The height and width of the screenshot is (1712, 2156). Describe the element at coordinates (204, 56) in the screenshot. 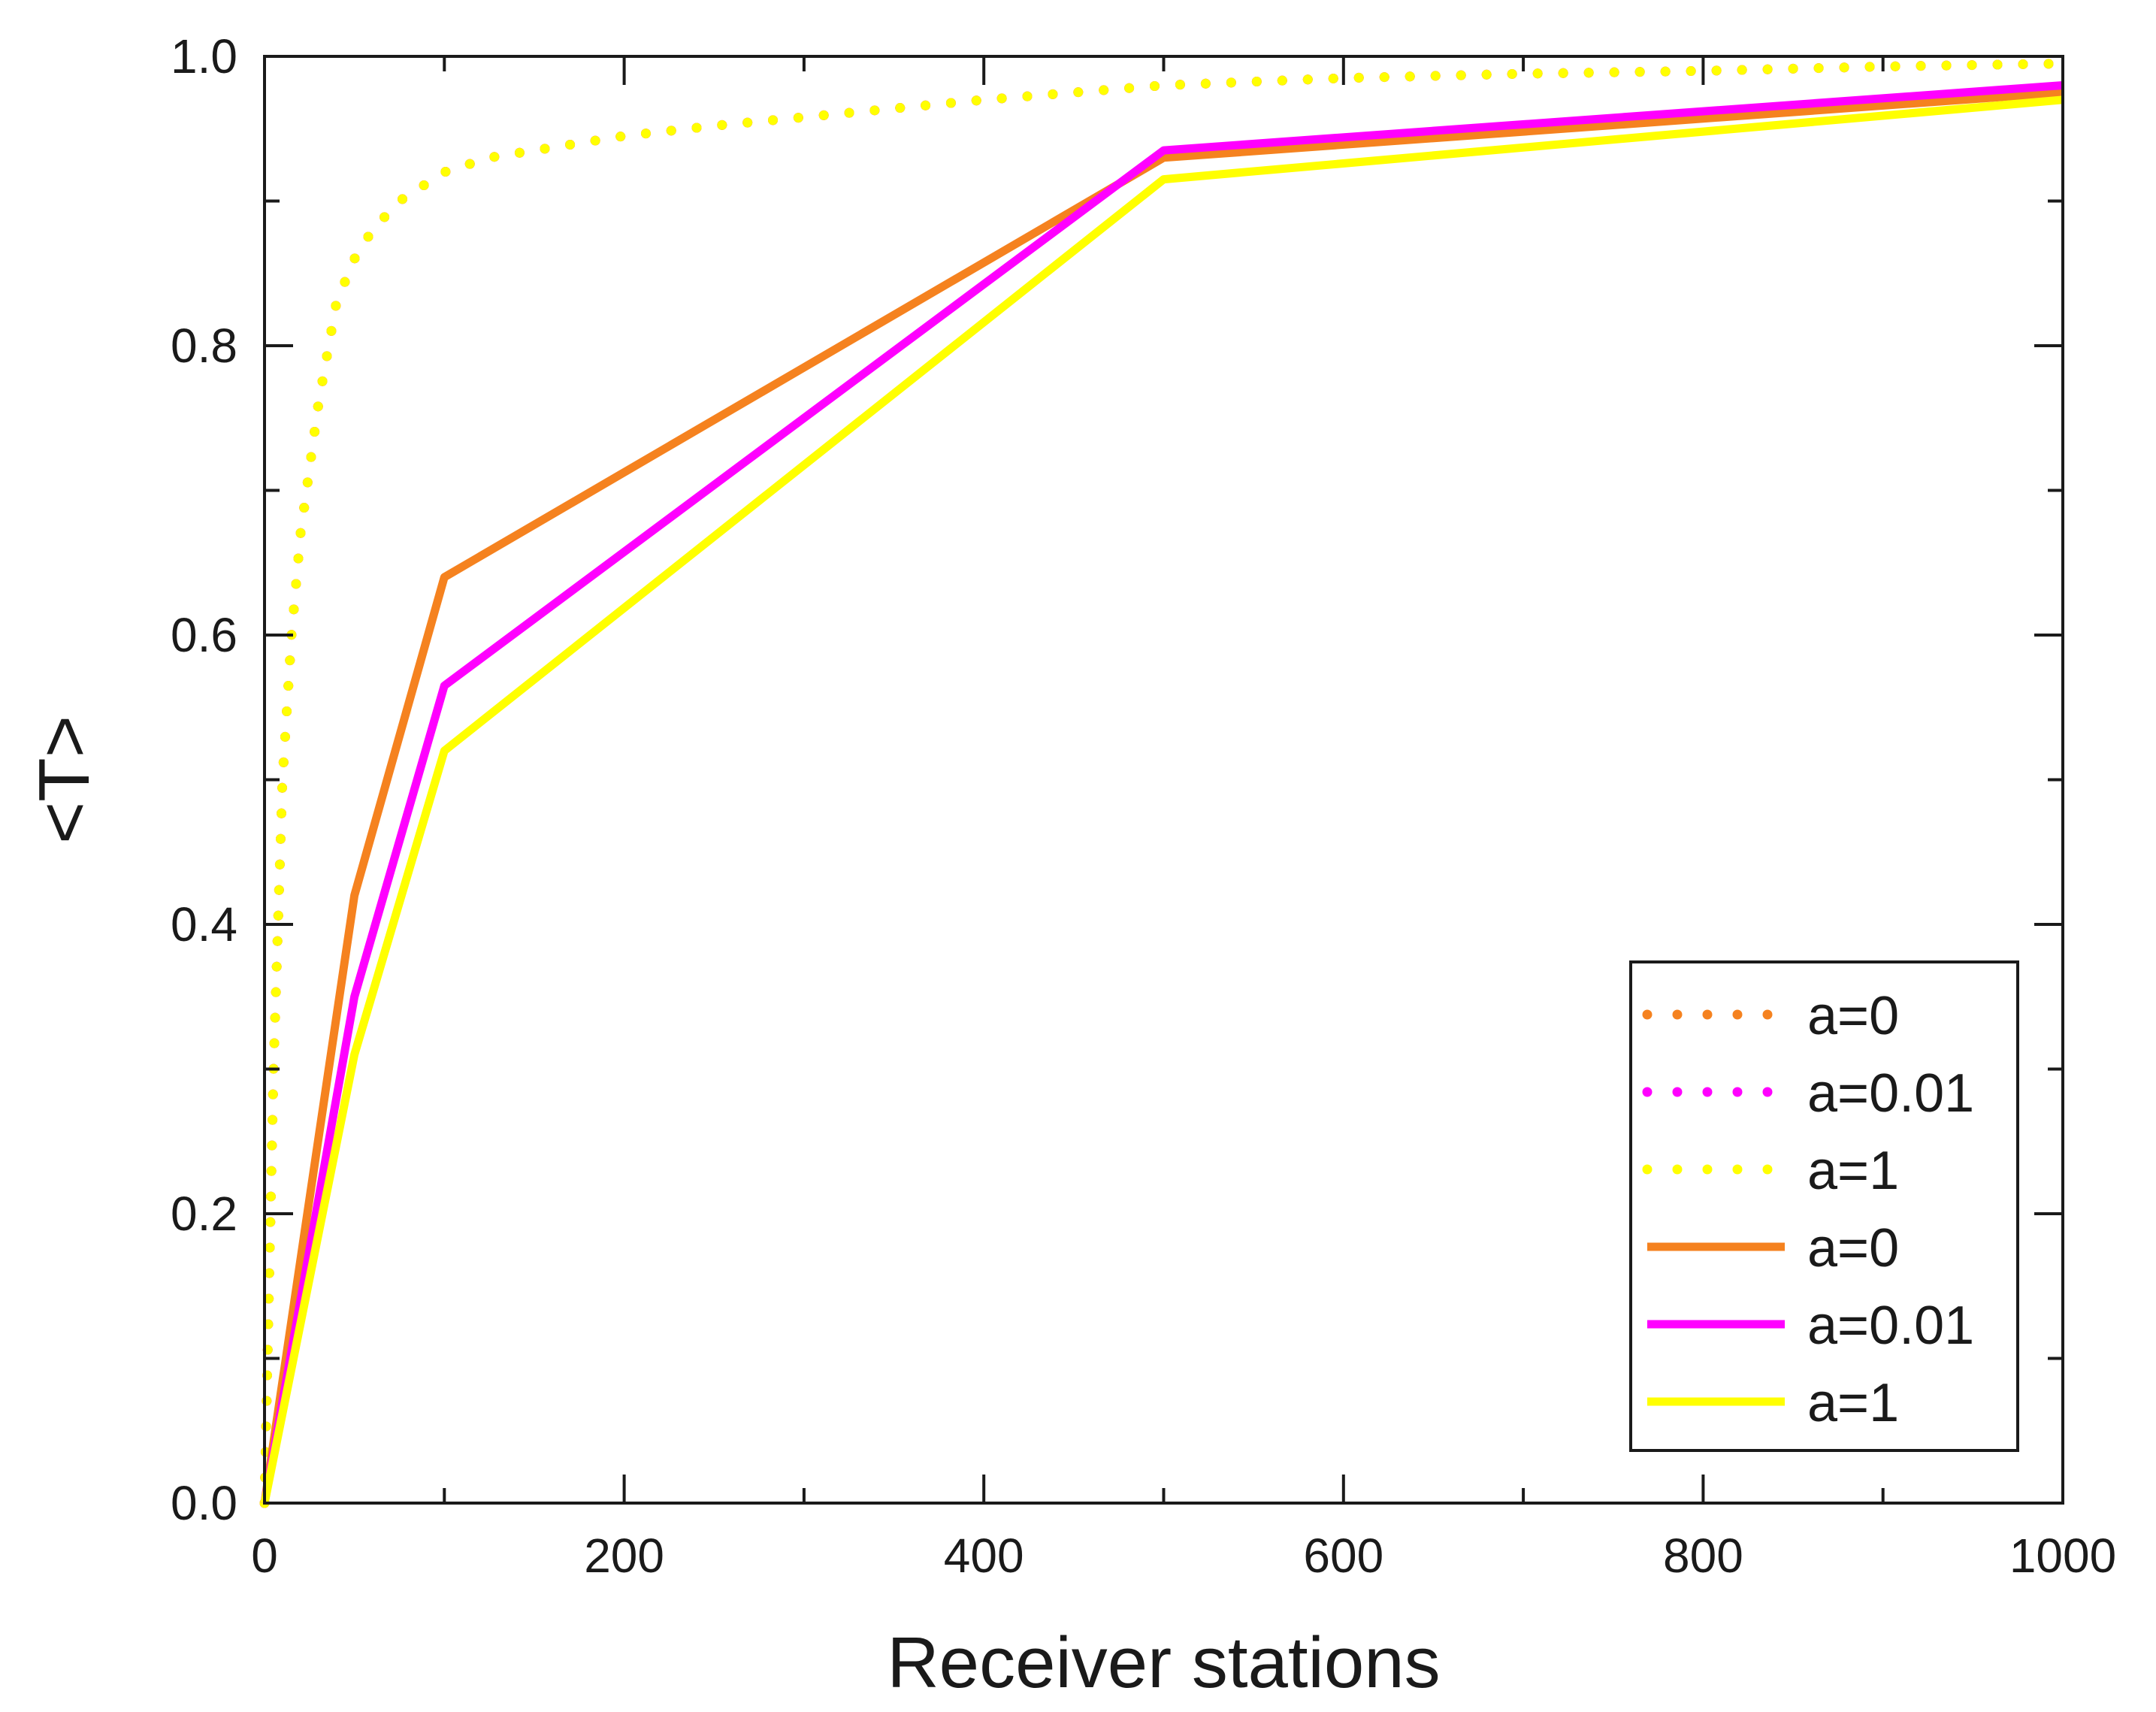

I see `y-tick-label: 1.0` at that location.